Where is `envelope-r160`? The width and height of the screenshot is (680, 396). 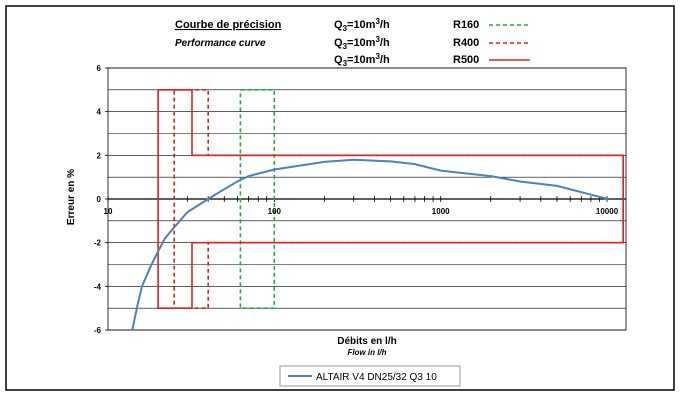
envelope-r160 is located at coordinates (257, 199).